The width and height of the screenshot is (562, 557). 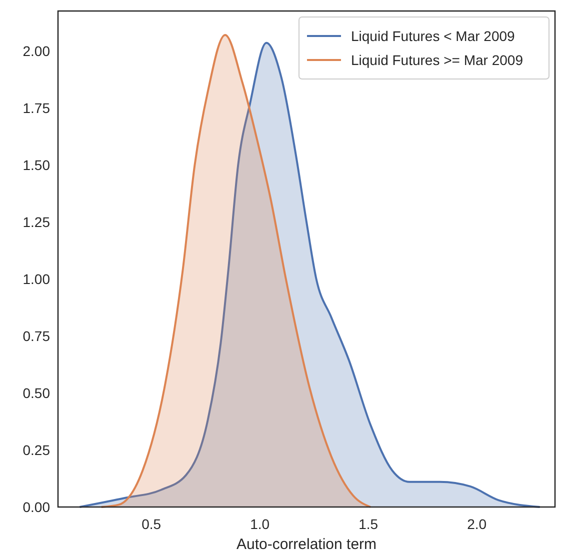 What do you see at coordinates (260, 524) in the screenshot?
I see `x-tick-label: 1.0` at bounding box center [260, 524].